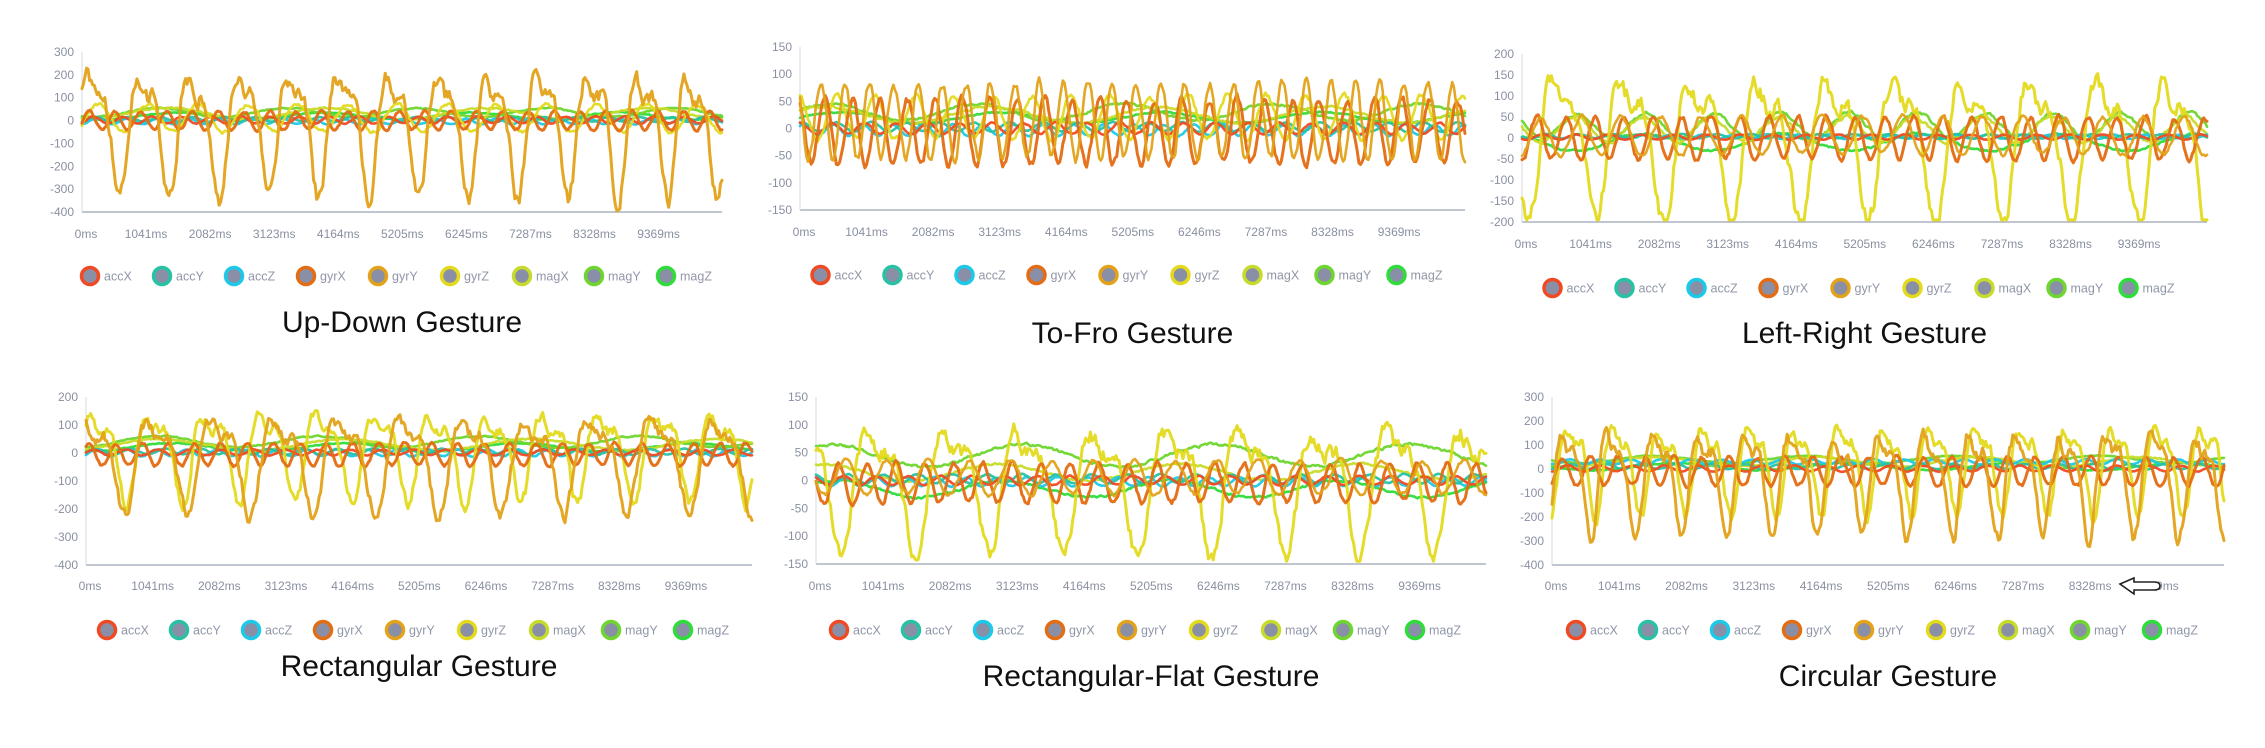 This screenshot has width=2265, height=748. I want to click on legend-label: accY, so click(921, 276).